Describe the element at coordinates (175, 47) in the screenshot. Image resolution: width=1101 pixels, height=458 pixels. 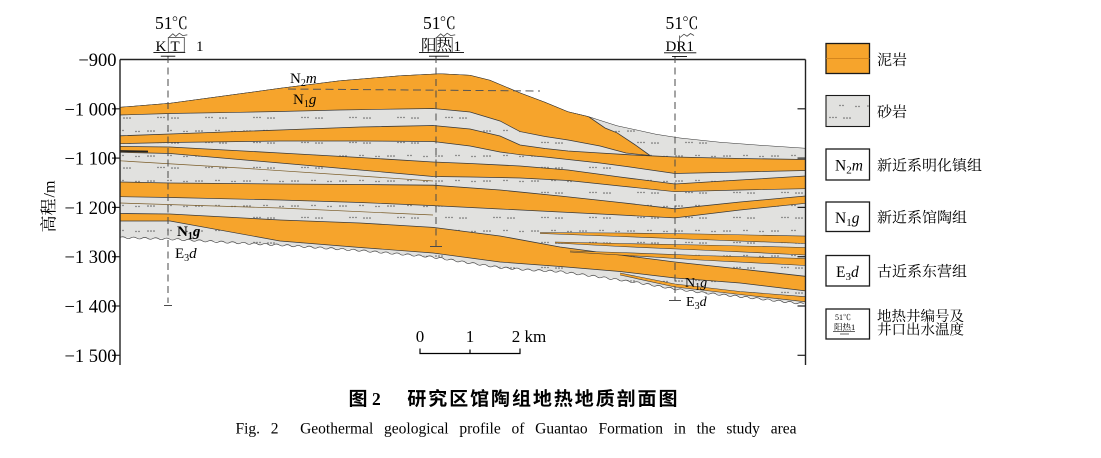
I see `svg-text: T` at that location.